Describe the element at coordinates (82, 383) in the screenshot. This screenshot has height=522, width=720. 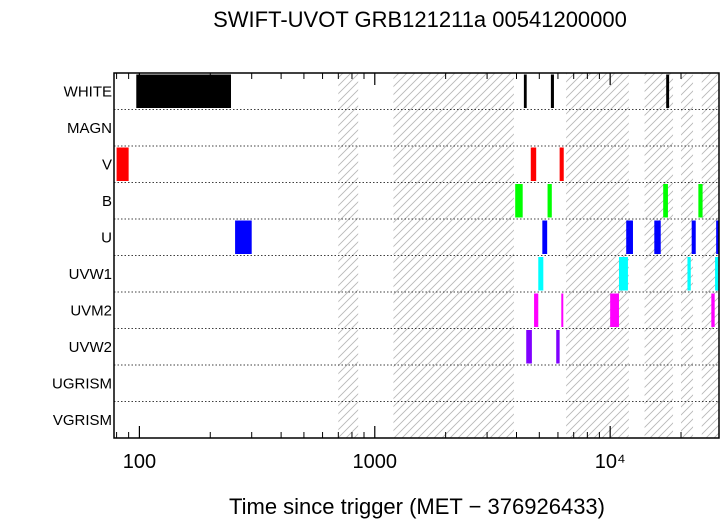
I see `row-label-ugrism: UGRISM` at that location.